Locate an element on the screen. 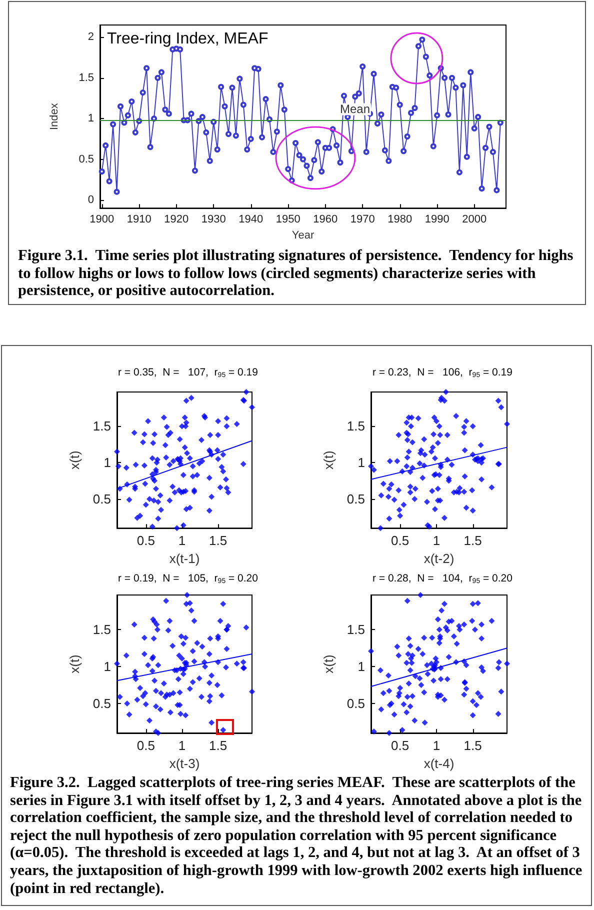 This screenshot has width=594, height=910. x-tick-label: 1960 is located at coordinates (325, 220).